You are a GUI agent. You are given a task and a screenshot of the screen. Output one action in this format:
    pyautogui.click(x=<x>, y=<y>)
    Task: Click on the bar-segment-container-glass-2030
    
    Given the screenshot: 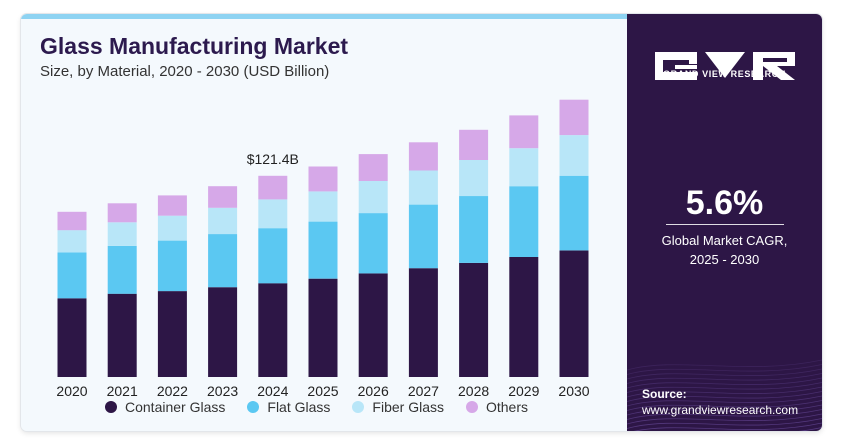 What is the action you would take?
    pyautogui.click(x=574, y=313)
    